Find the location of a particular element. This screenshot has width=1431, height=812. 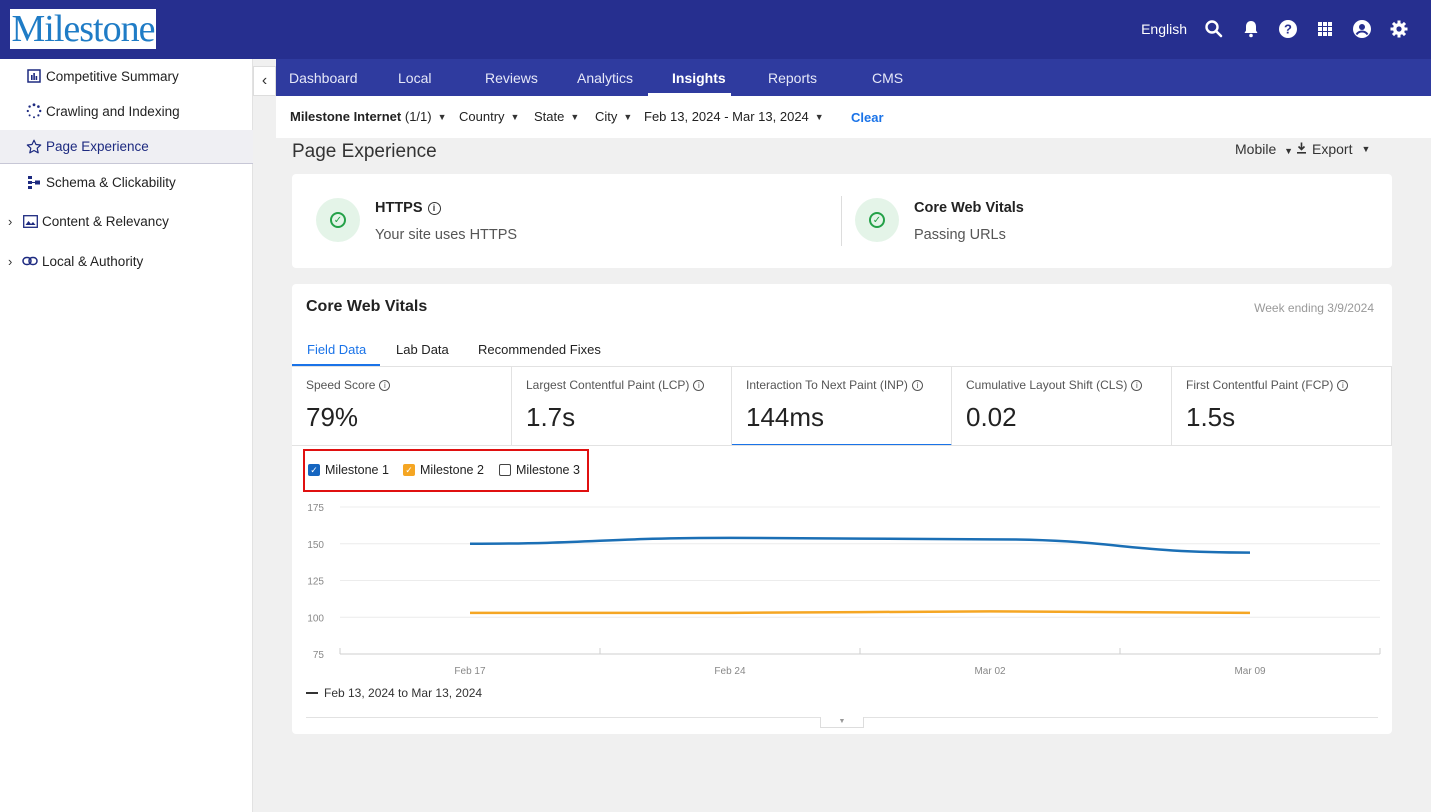

metric-label-text: Interaction To Next Paint (INP) is located at coordinates (827, 385).